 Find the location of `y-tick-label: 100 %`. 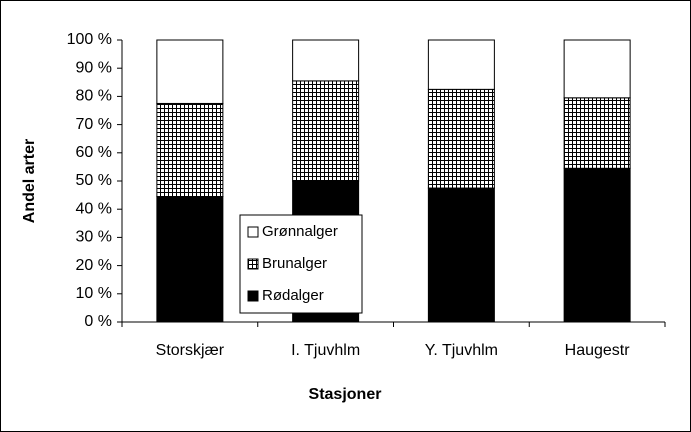

y-tick-label: 100 % is located at coordinates (89, 39).